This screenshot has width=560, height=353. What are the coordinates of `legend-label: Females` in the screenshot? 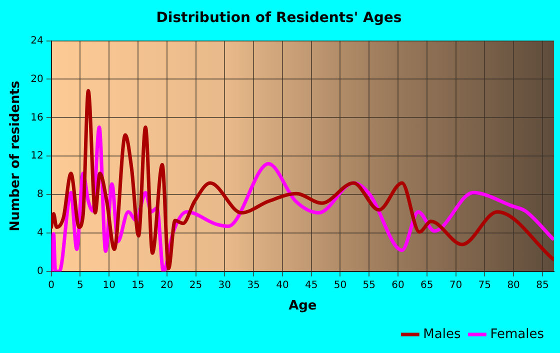 It's located at (517, 334).